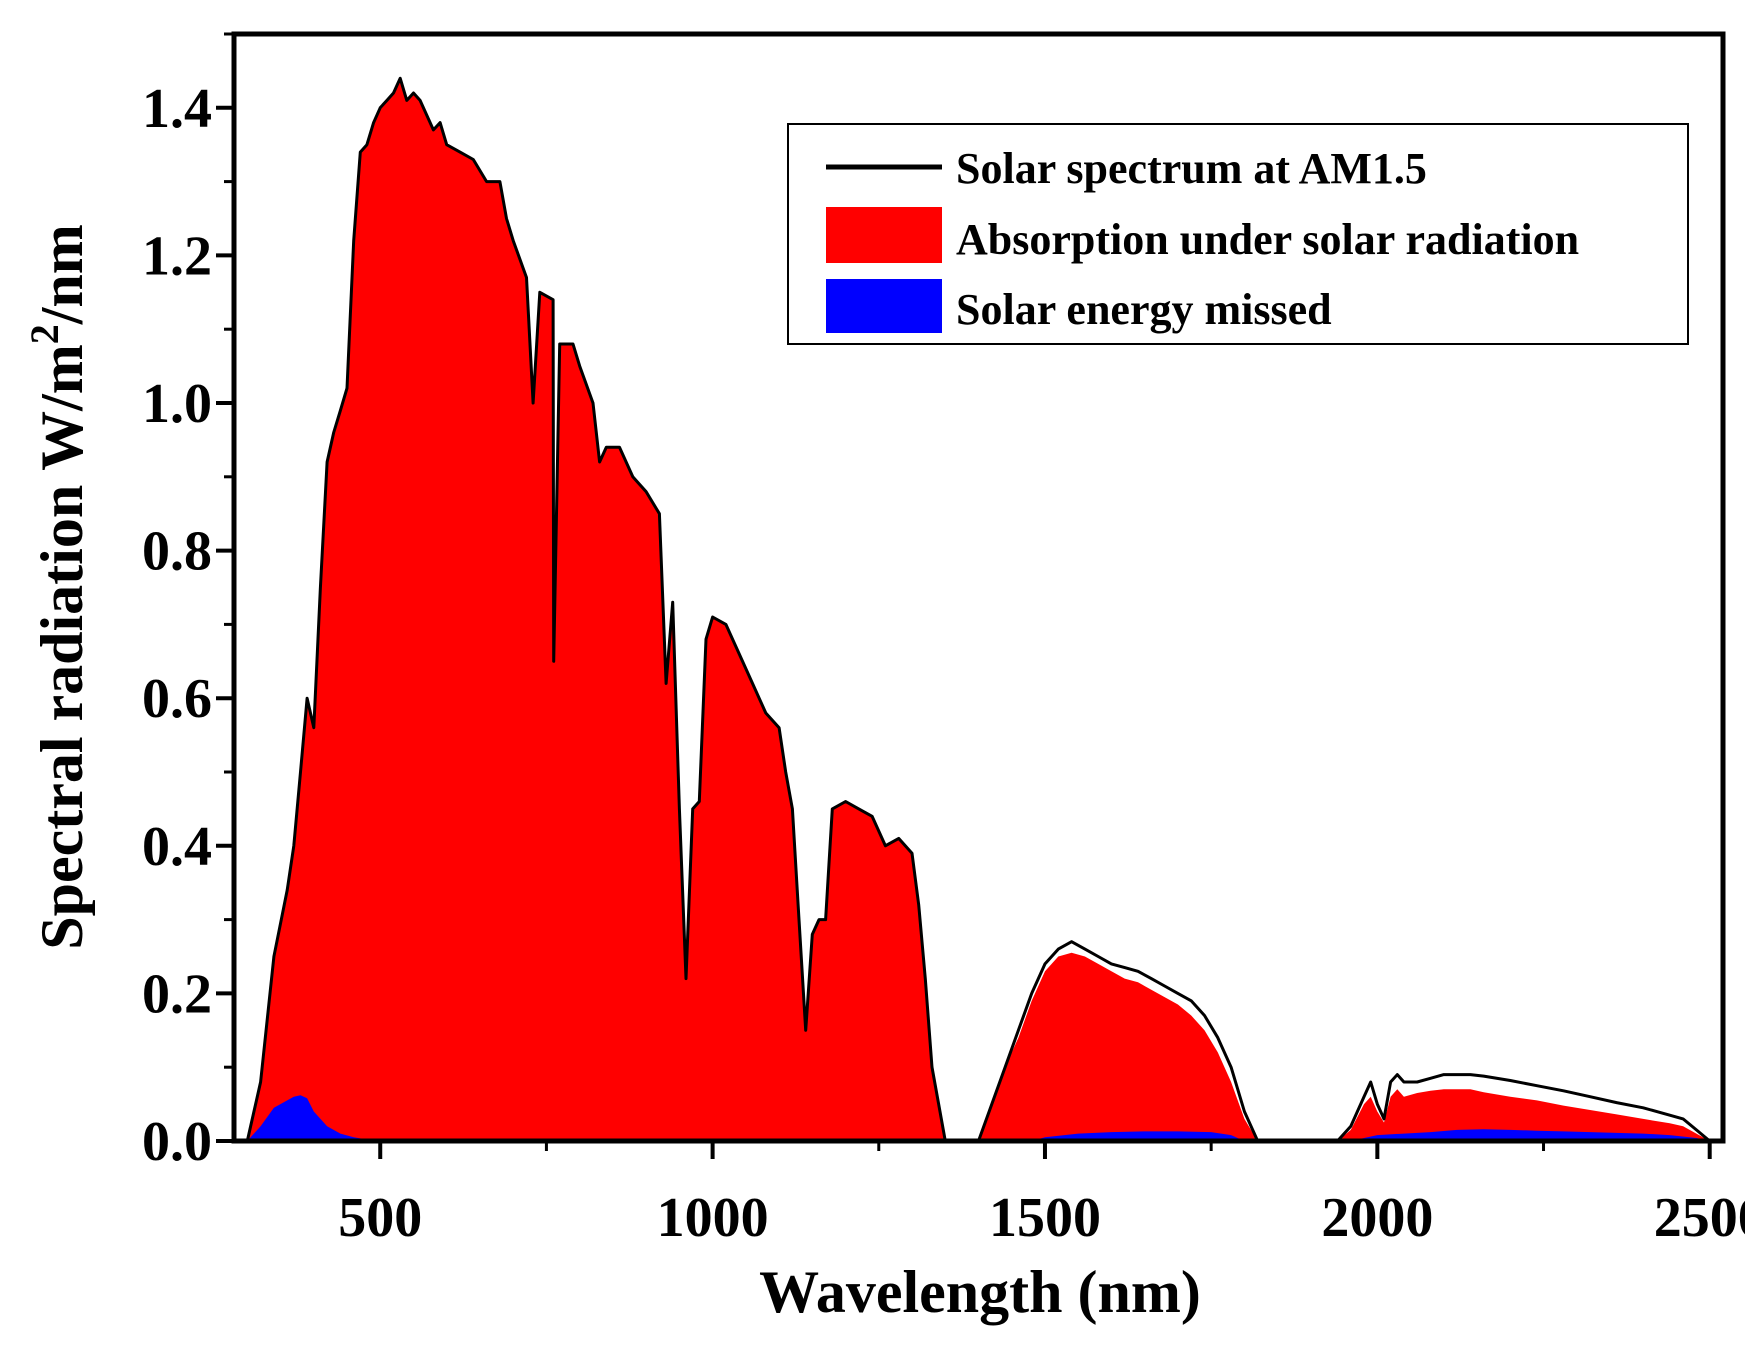  I want to click on y-tick-label: 0.8, so click(177, 552).